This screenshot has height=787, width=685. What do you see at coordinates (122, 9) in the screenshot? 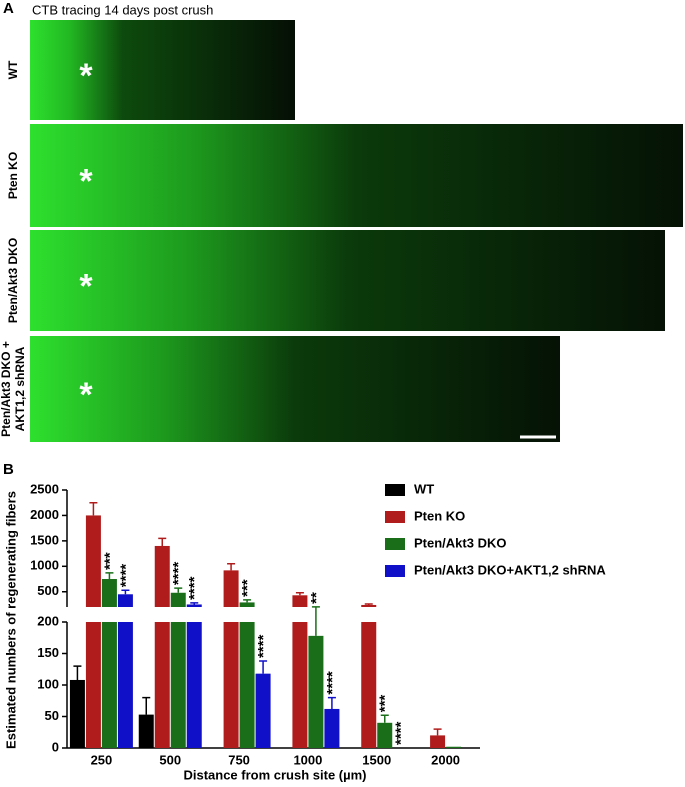
I see `panel-title: CTB tracing 14 days post crush` at bounding box center [122, 9].